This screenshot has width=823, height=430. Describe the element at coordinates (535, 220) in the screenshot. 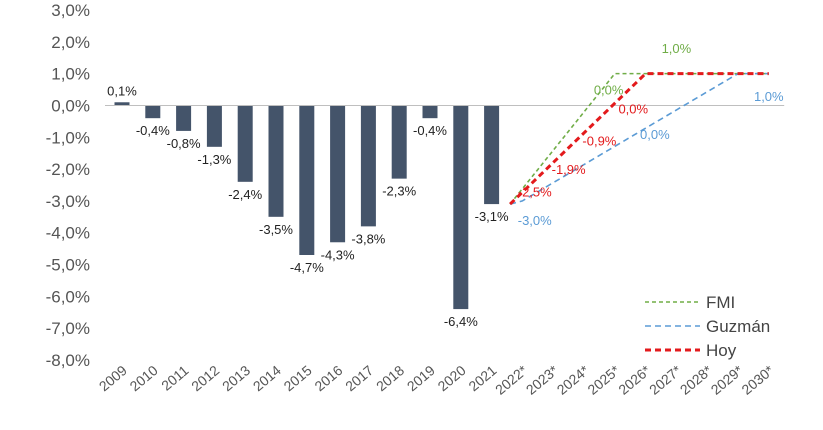

I see `projection-data-label: -3,0%` at that location.